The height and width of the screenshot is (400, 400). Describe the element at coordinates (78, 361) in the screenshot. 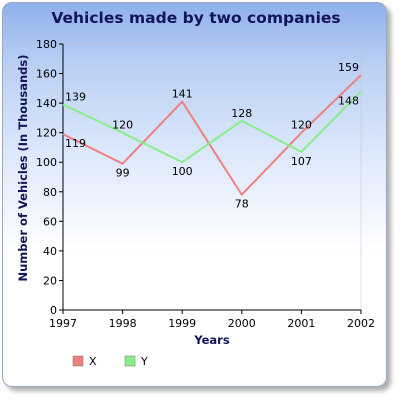

I see `legend-swatch-x` at that location.